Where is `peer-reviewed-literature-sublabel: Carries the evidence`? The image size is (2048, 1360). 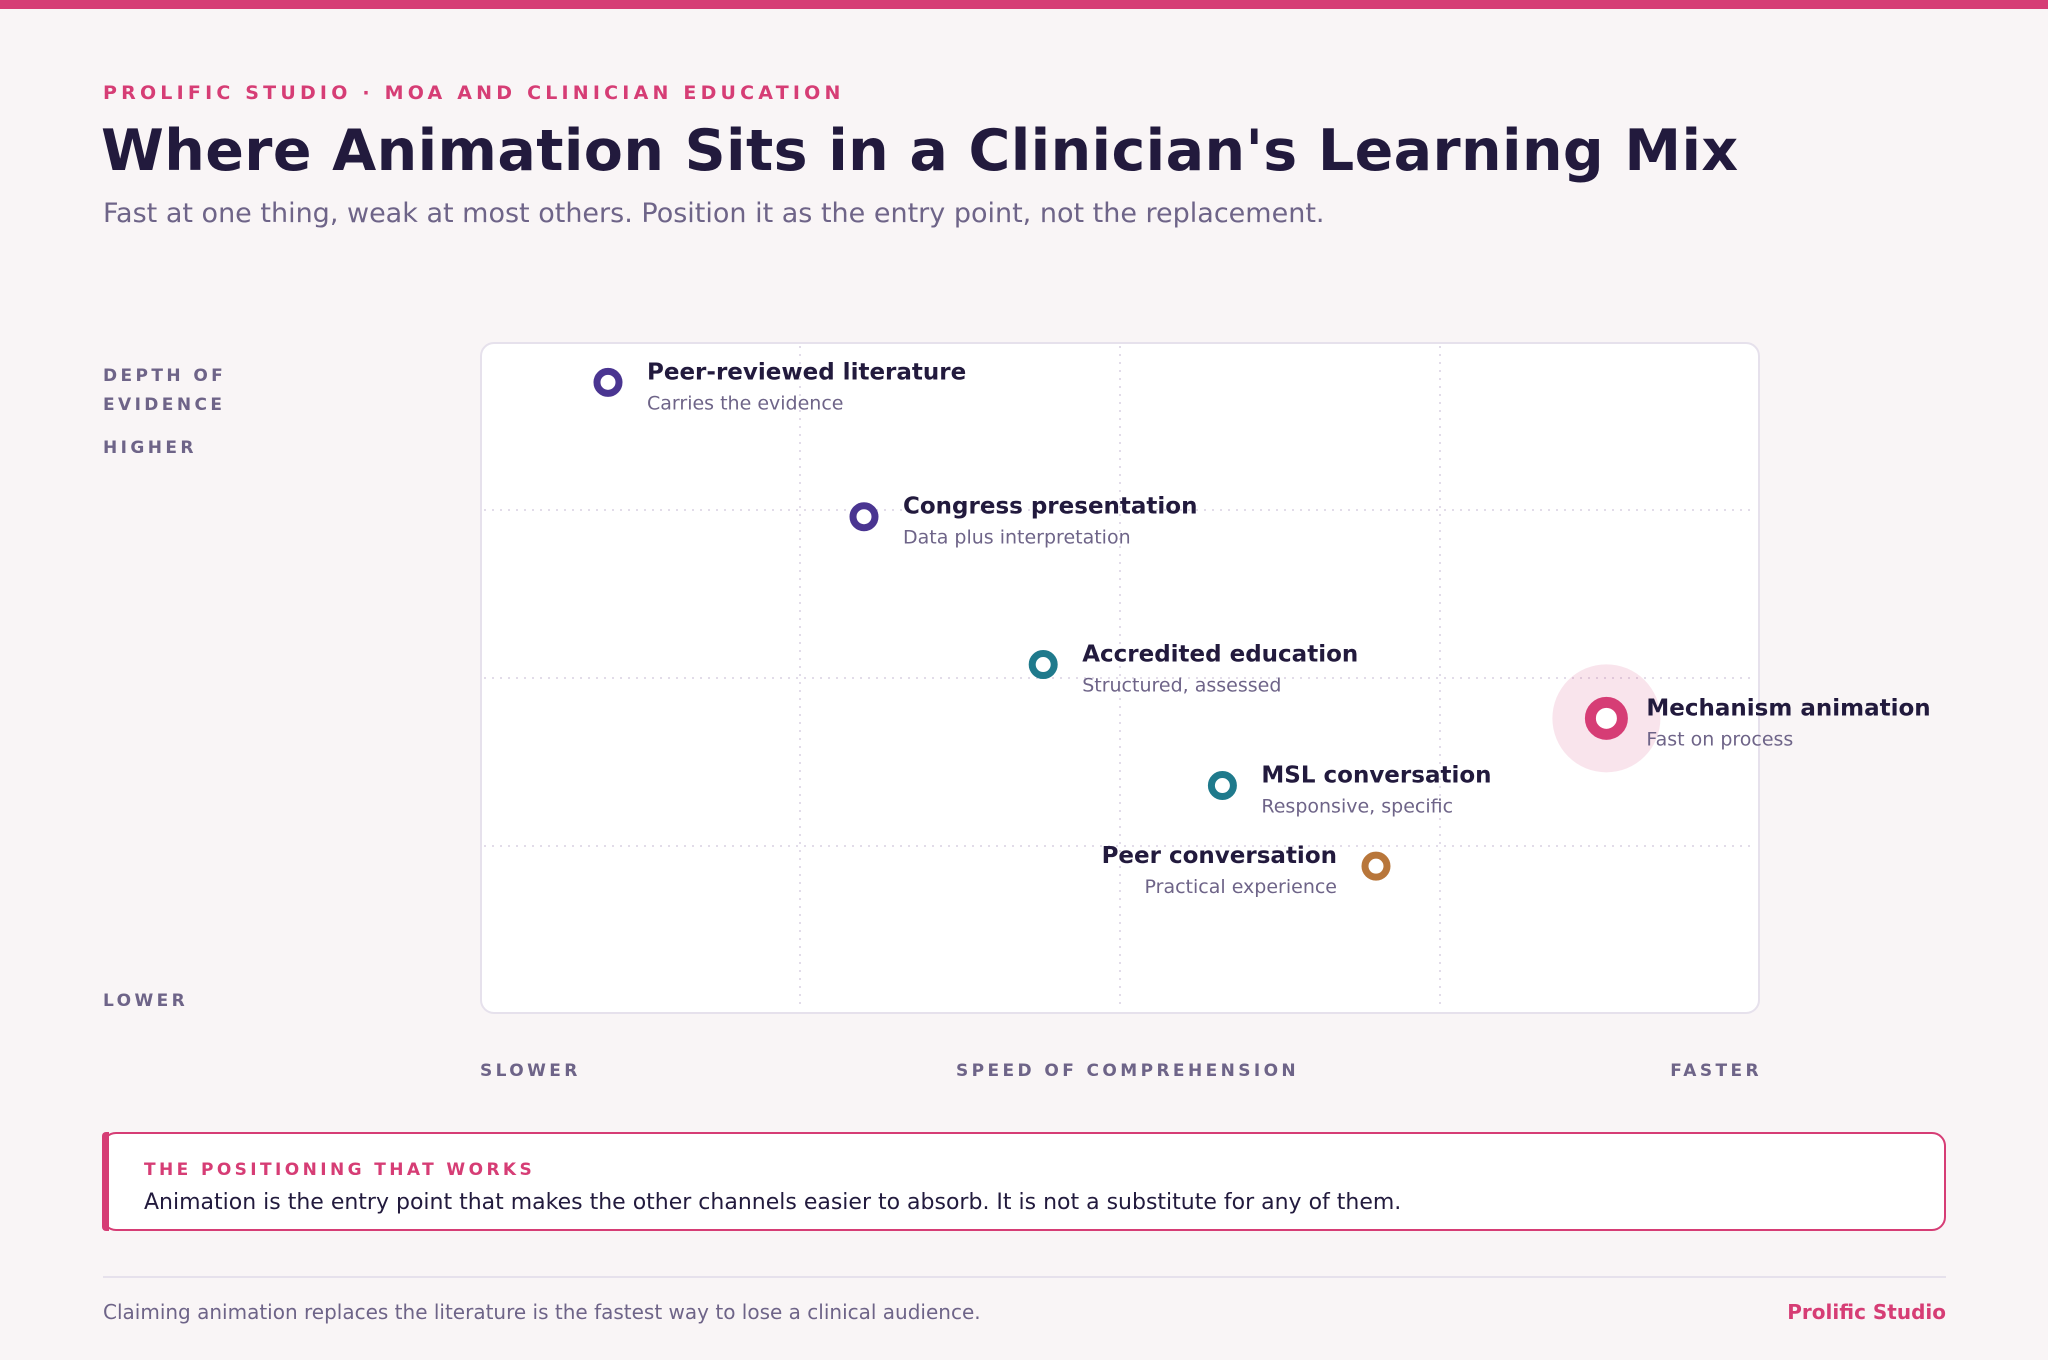 peer-reviewed-literature-sublabel: Carries the evidence is located at coordinates (745, 403).